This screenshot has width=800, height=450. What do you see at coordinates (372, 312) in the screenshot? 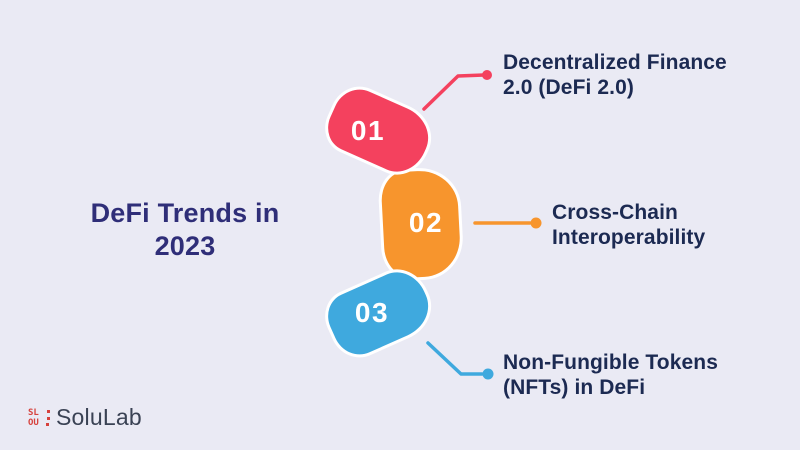
I see `step-number-3: 03` at bounding box center [372, 312].